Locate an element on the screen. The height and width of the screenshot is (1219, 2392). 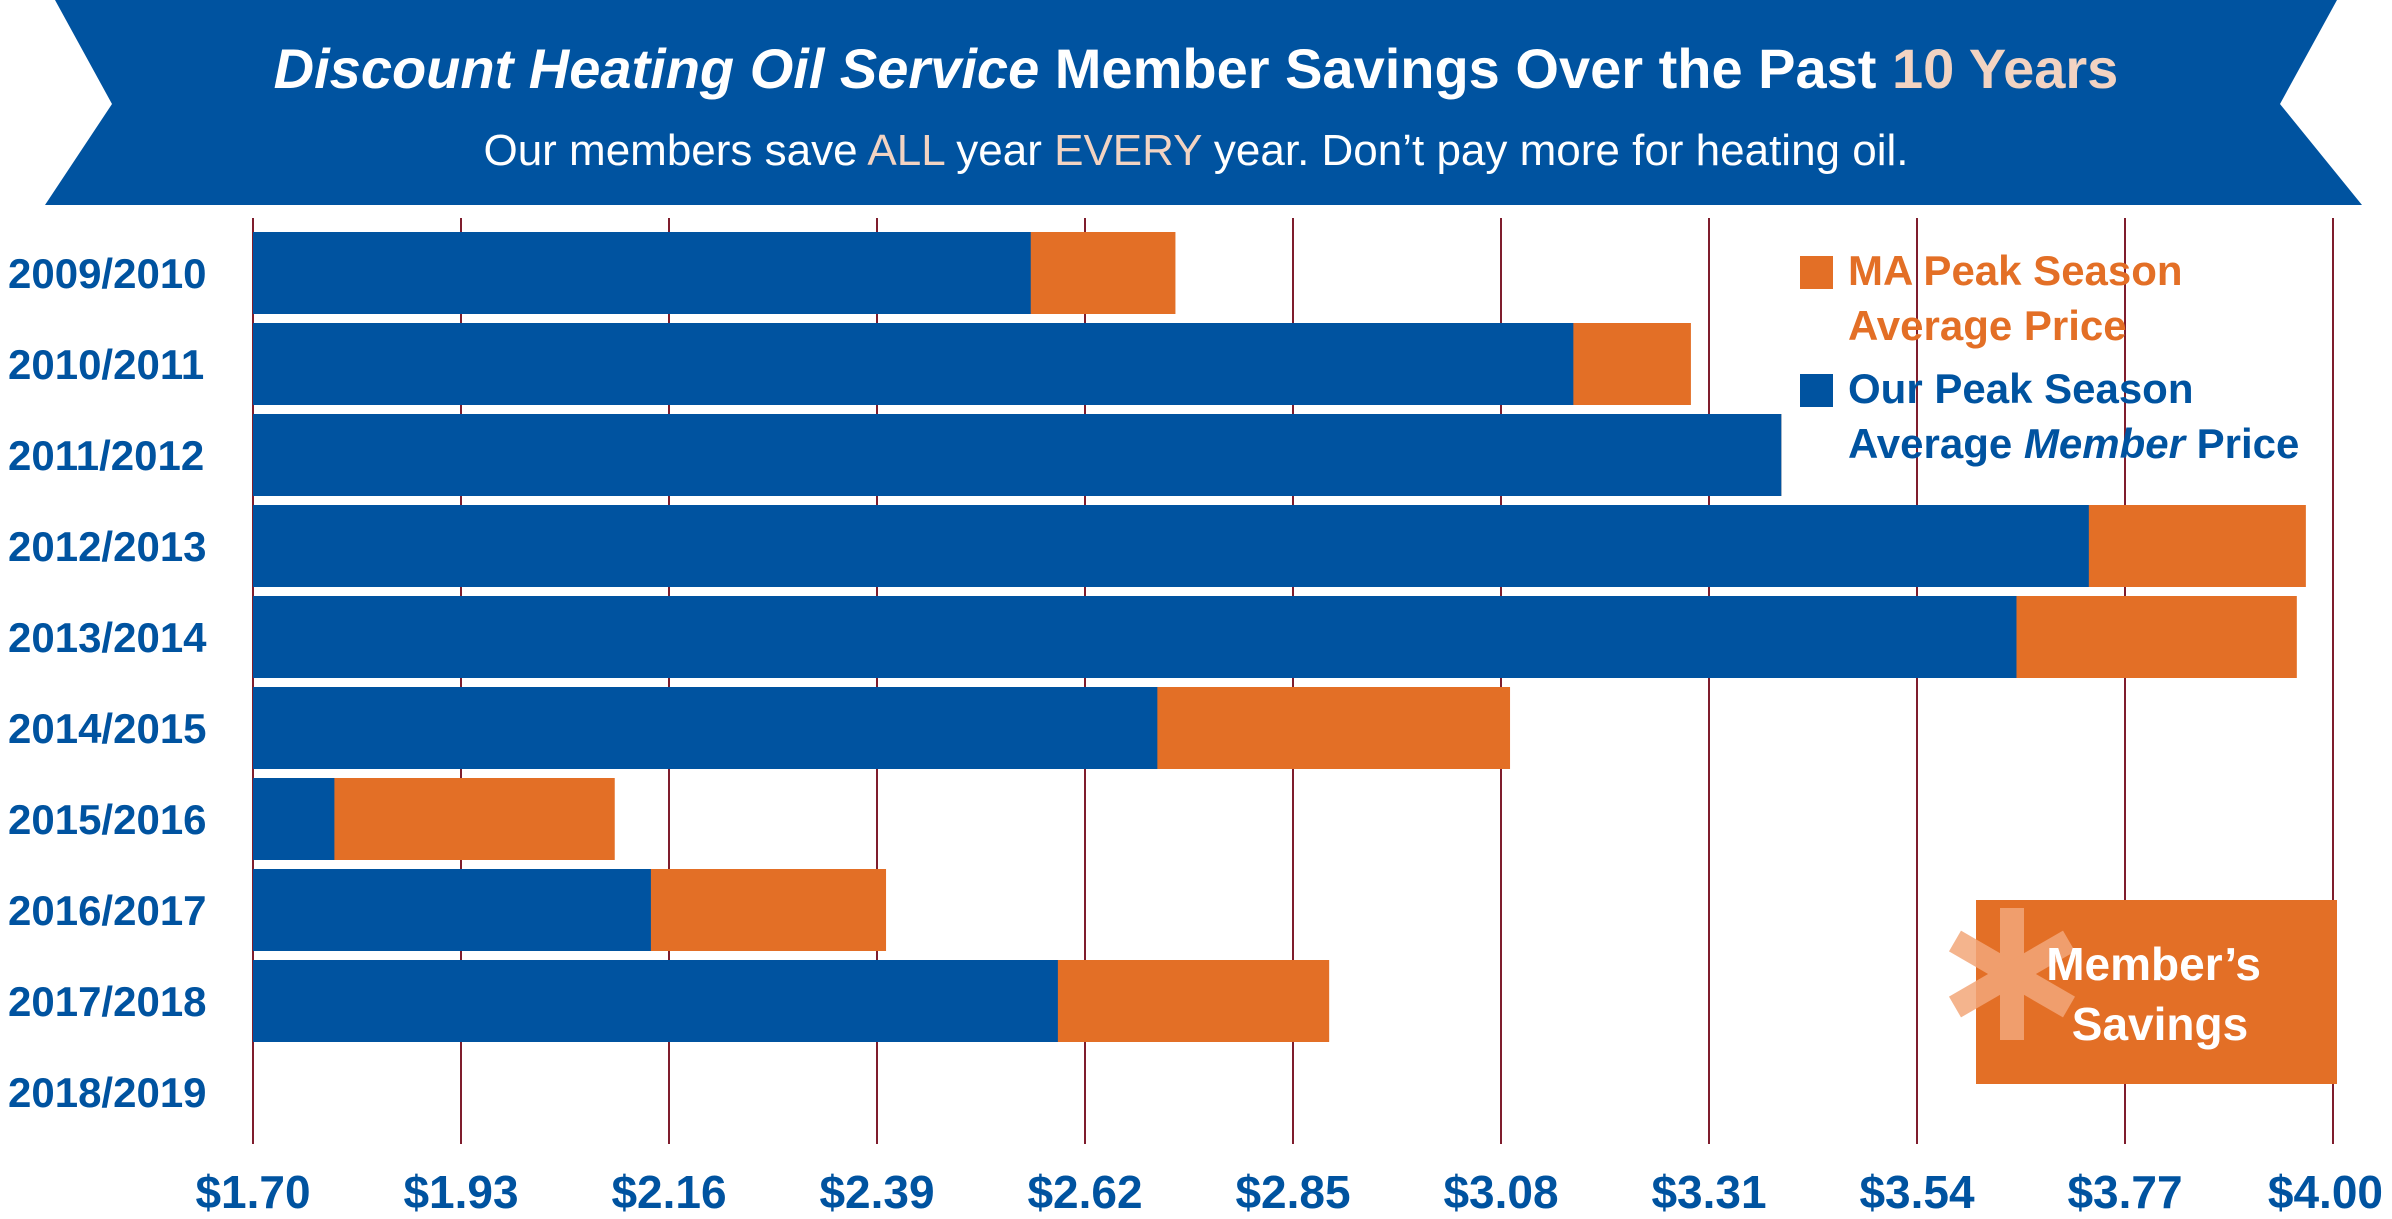
legend-ma-line1: MA Peak Season is located at coordinates (2015, 270).